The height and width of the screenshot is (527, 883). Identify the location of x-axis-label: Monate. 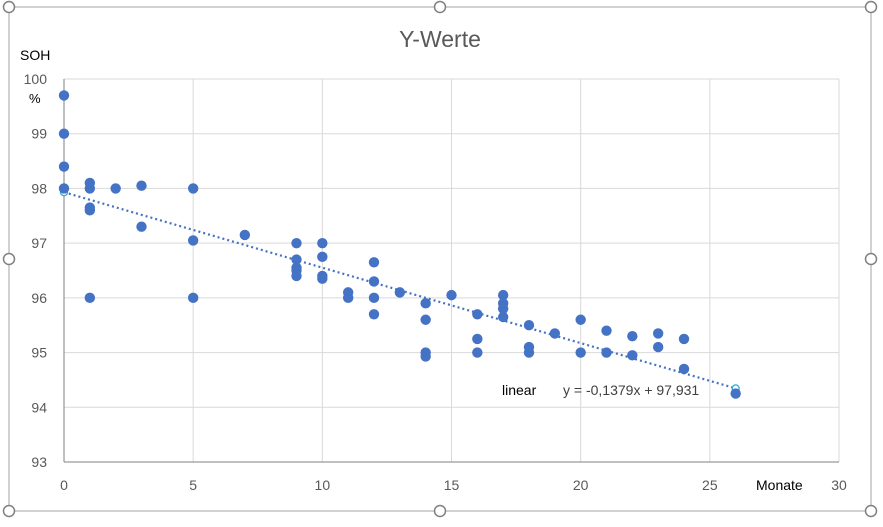
(779, 485).